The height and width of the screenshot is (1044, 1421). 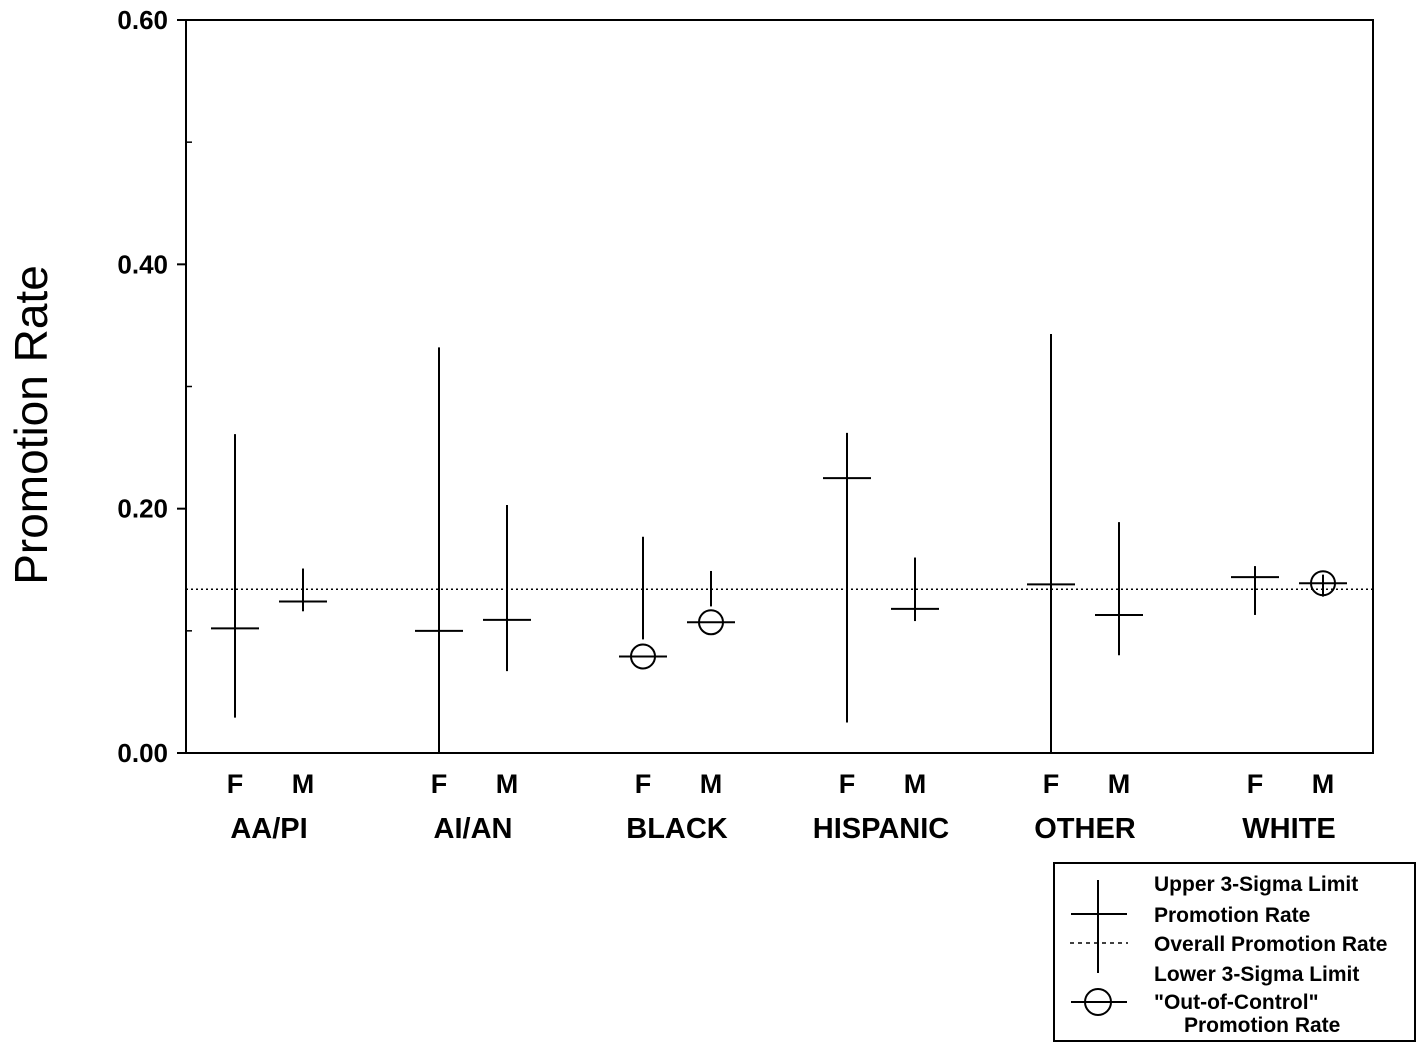 I want to click on legend-out-of-control-label-2: Promotion Rate, so click(x=1262, y=1025).